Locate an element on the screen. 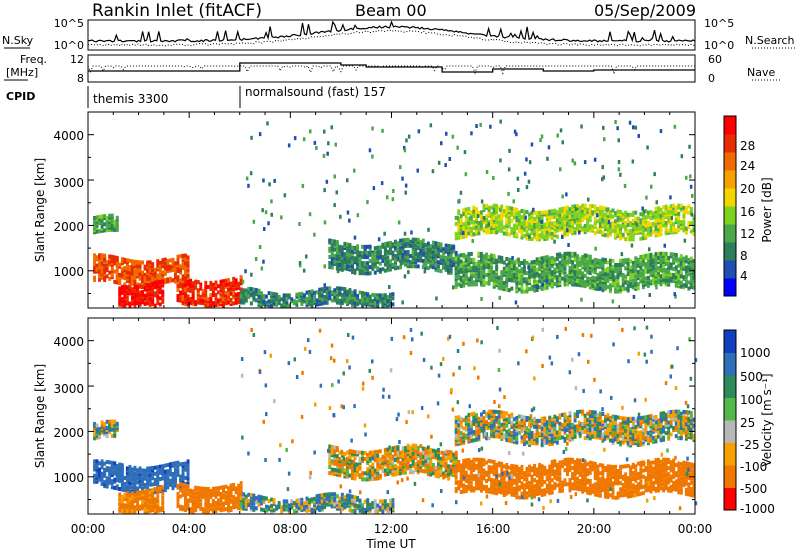 The width and height of the screenshot is (800, 558). noise-sky-trace is located at coordinates (391, 32).